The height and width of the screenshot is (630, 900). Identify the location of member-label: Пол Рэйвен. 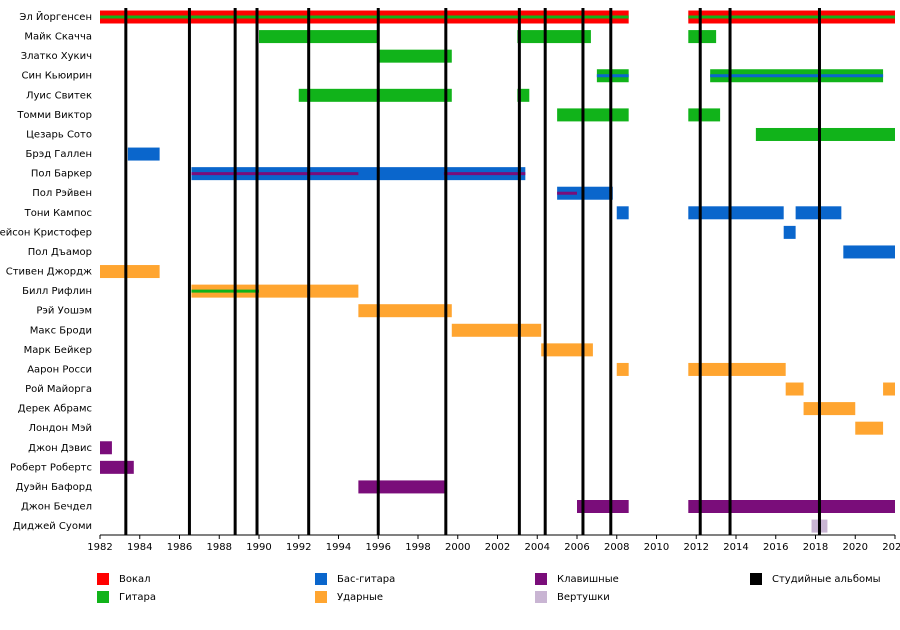
(62, 193).